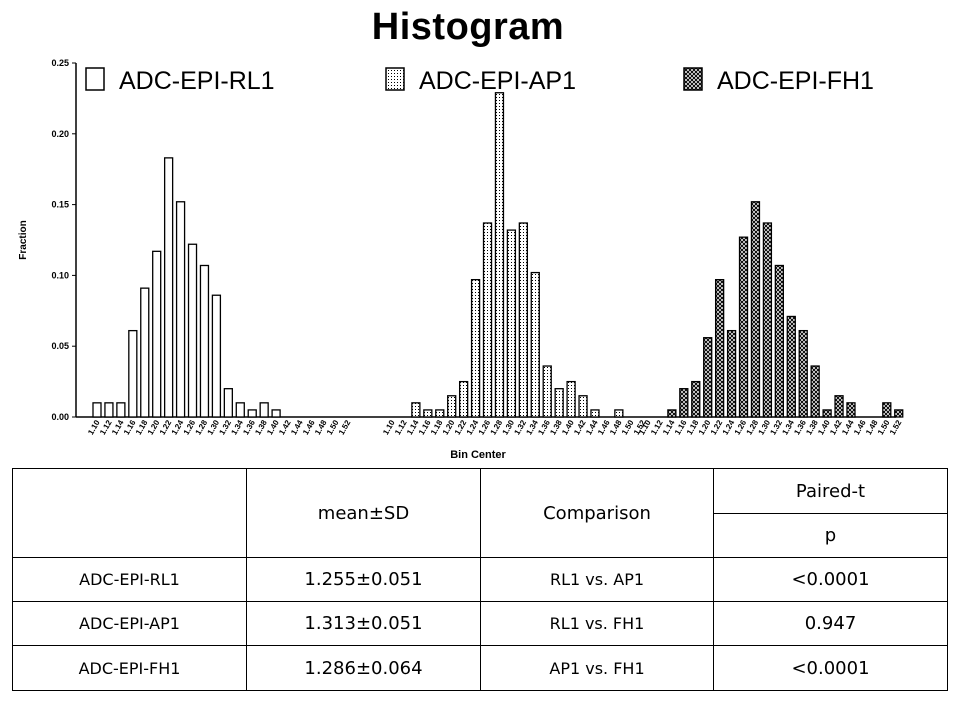 The width and height of the screenshot is (960, 720). I want to click on y-tick-label: 0.00, so click(60, 417).